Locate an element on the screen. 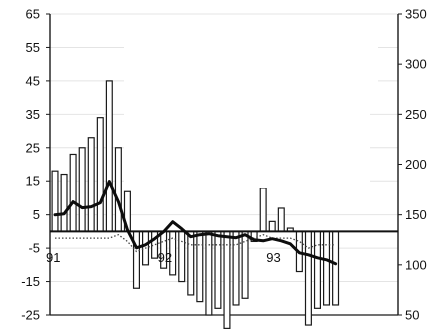 The image size is (446, 331). year-label: 91 is located at coordinates (53, 257).